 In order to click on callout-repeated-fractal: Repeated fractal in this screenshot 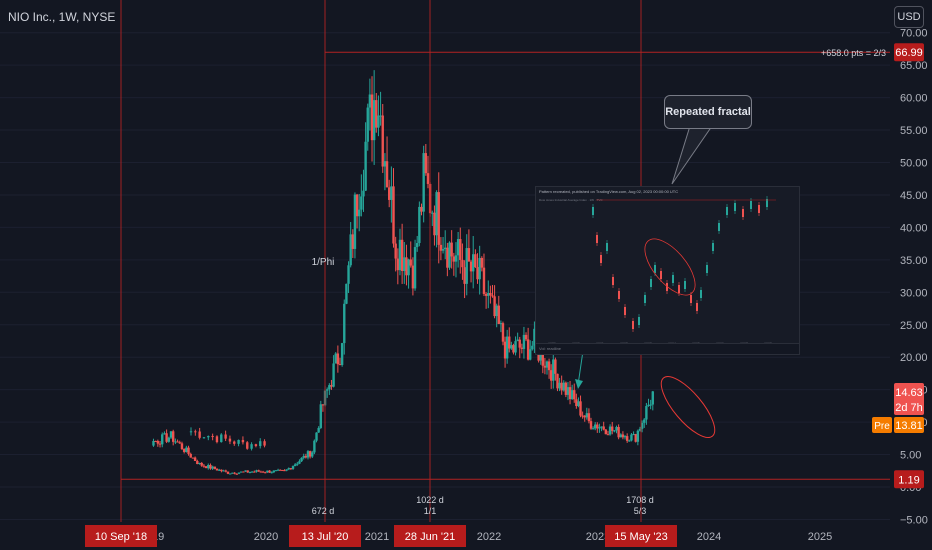, I will do `click(708, 112)`.